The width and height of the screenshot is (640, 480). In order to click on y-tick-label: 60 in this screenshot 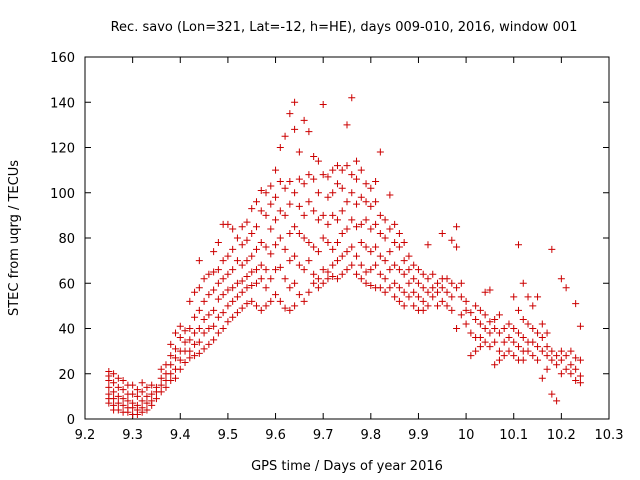, I will do `click(66, 284)`.